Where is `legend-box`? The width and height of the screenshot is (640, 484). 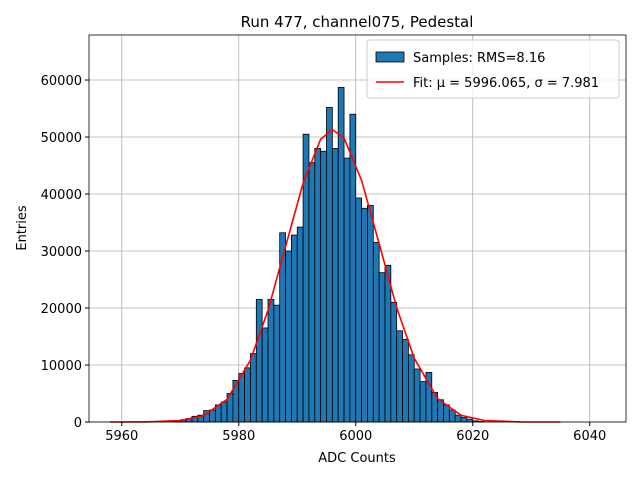
legend-box is located at coordinates (493, 69).